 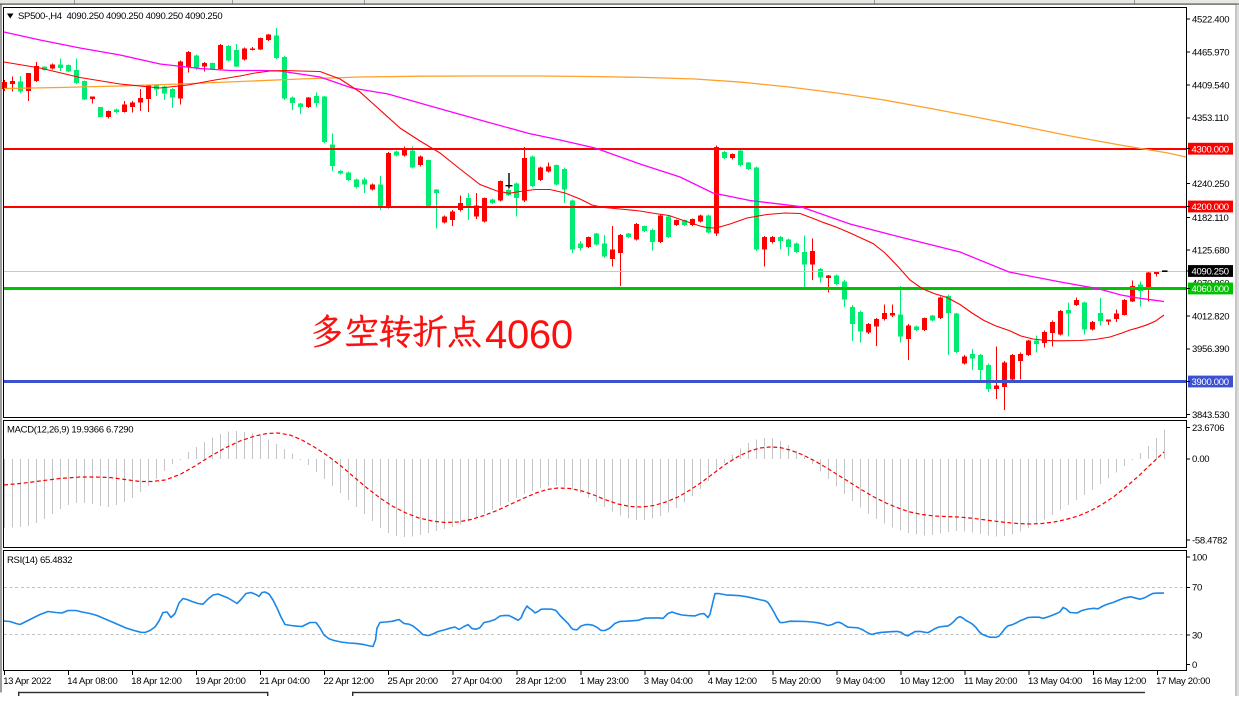 What do you see at coordinates (92, 681) in the screenshot?
I see `svg-text: 14 Apr 08:00` at bounding box center [92, 681].